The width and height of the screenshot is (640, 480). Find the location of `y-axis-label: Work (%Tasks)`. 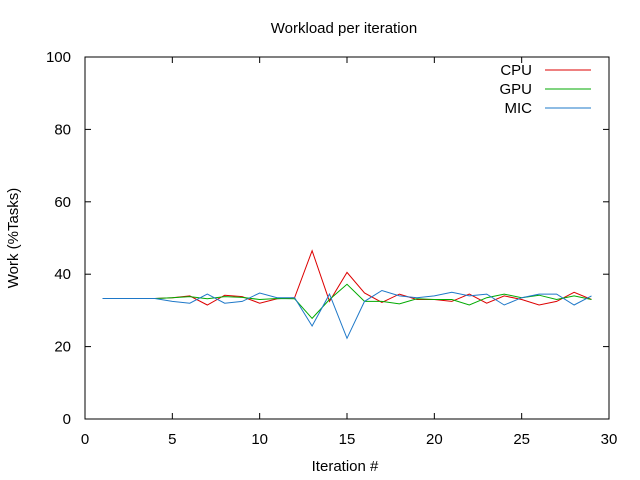

y-axis-label: Work (%Tasks) is located at coordinates (13, 238).